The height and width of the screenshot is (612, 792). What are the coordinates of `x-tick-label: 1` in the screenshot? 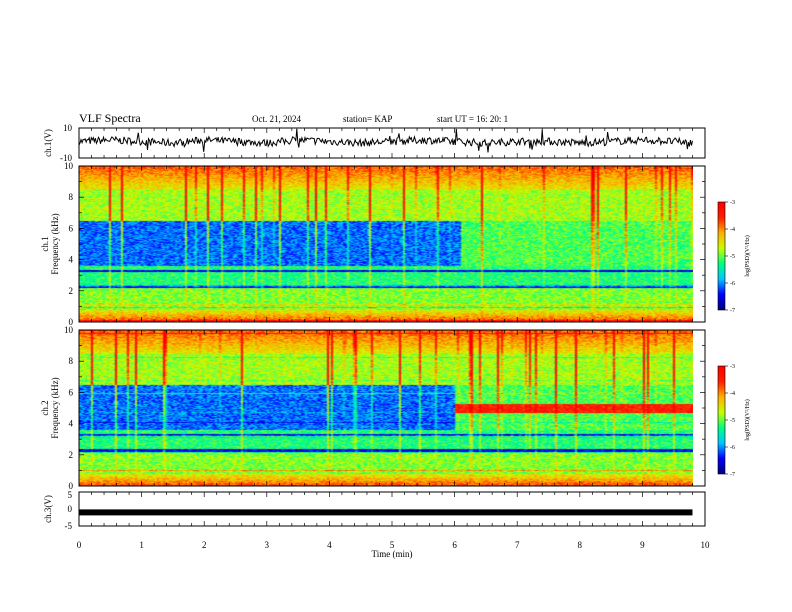 It's located at (141, 545).